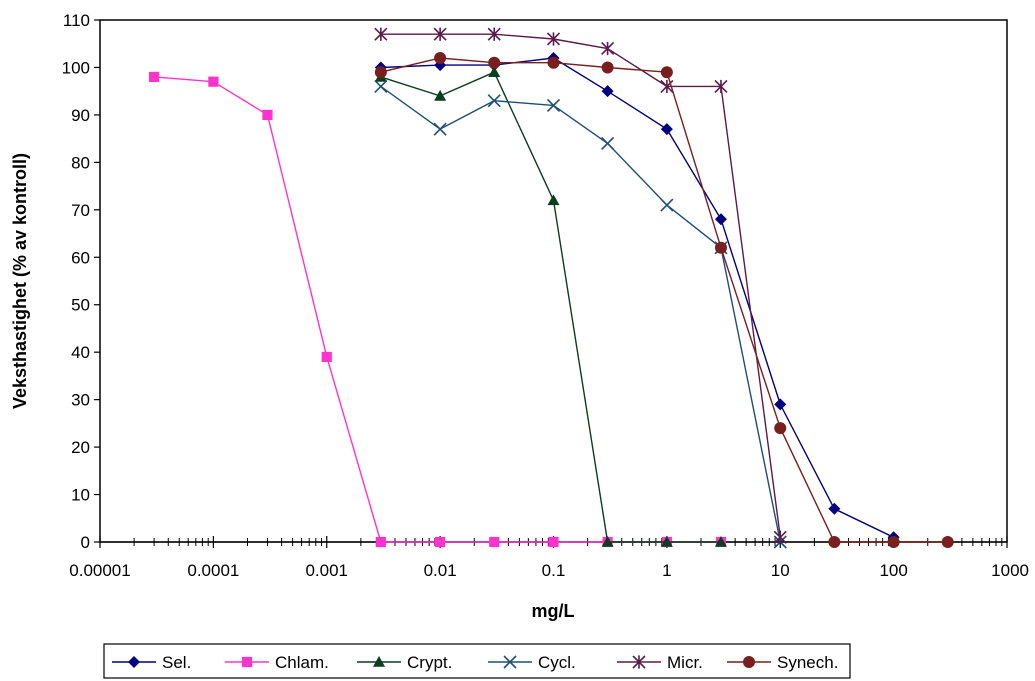 The height and width of the screenshot is (681, 1035). I want to click on y-tick-label: 90, so click(80, 115).